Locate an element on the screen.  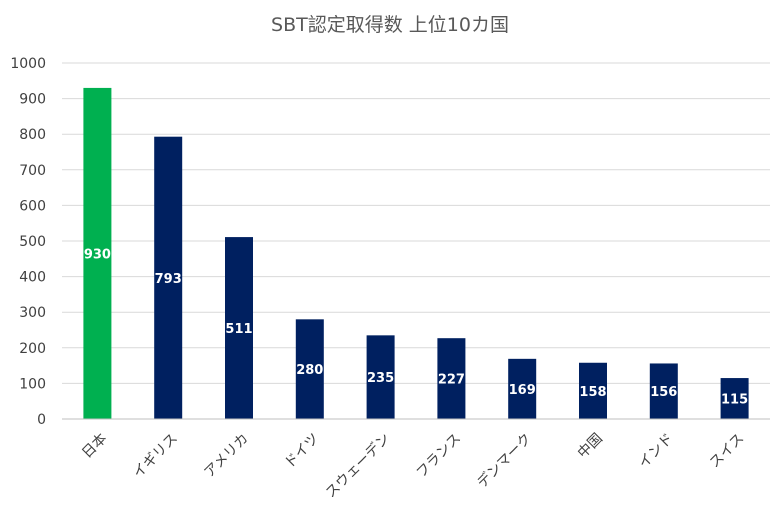
data-label-9: 115 is located at coordinates (734, 400).